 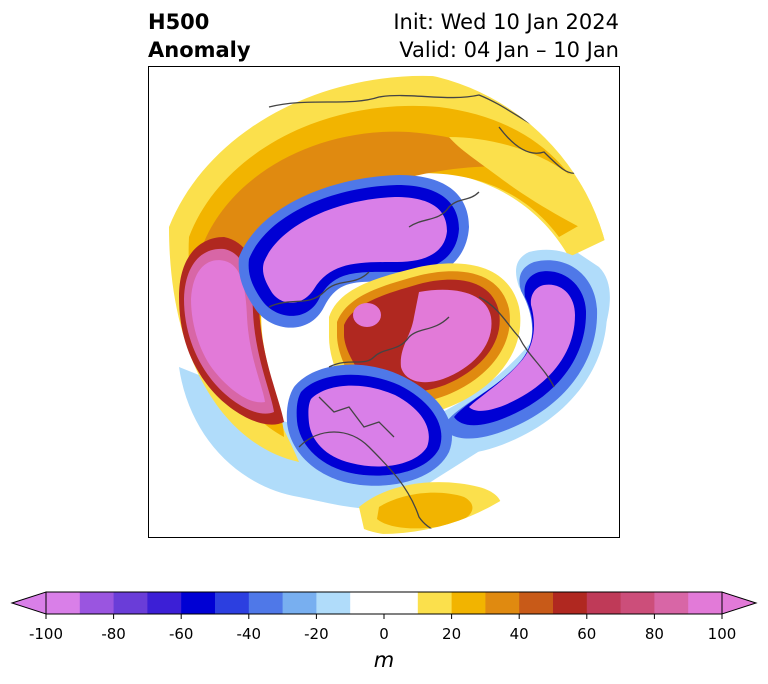 I want to click on colorbar-tick-label: 0, so click(x=384, y=634).